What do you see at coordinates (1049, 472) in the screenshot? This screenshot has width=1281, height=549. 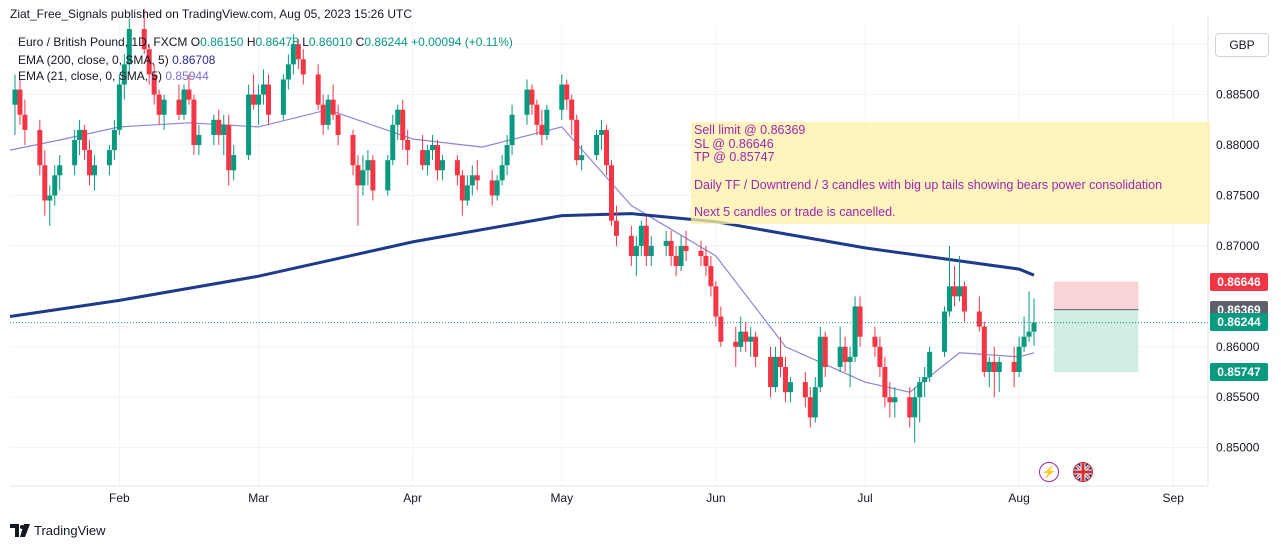 I see `lightning-icon: ⚡` at bounding box center [1049, 472].